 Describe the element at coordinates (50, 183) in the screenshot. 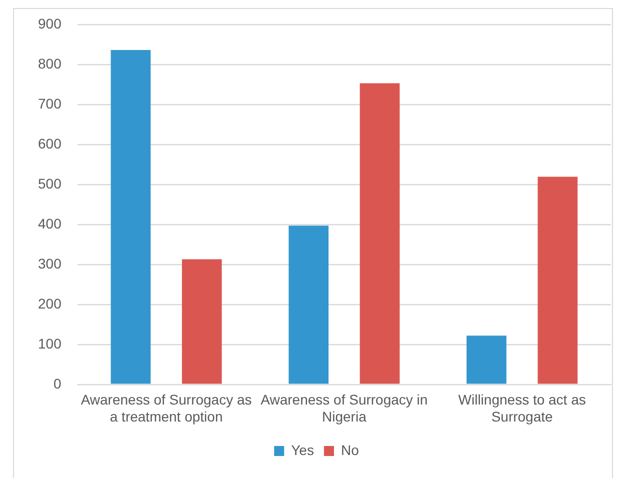

I see `y-tick-label: 500` at that location.